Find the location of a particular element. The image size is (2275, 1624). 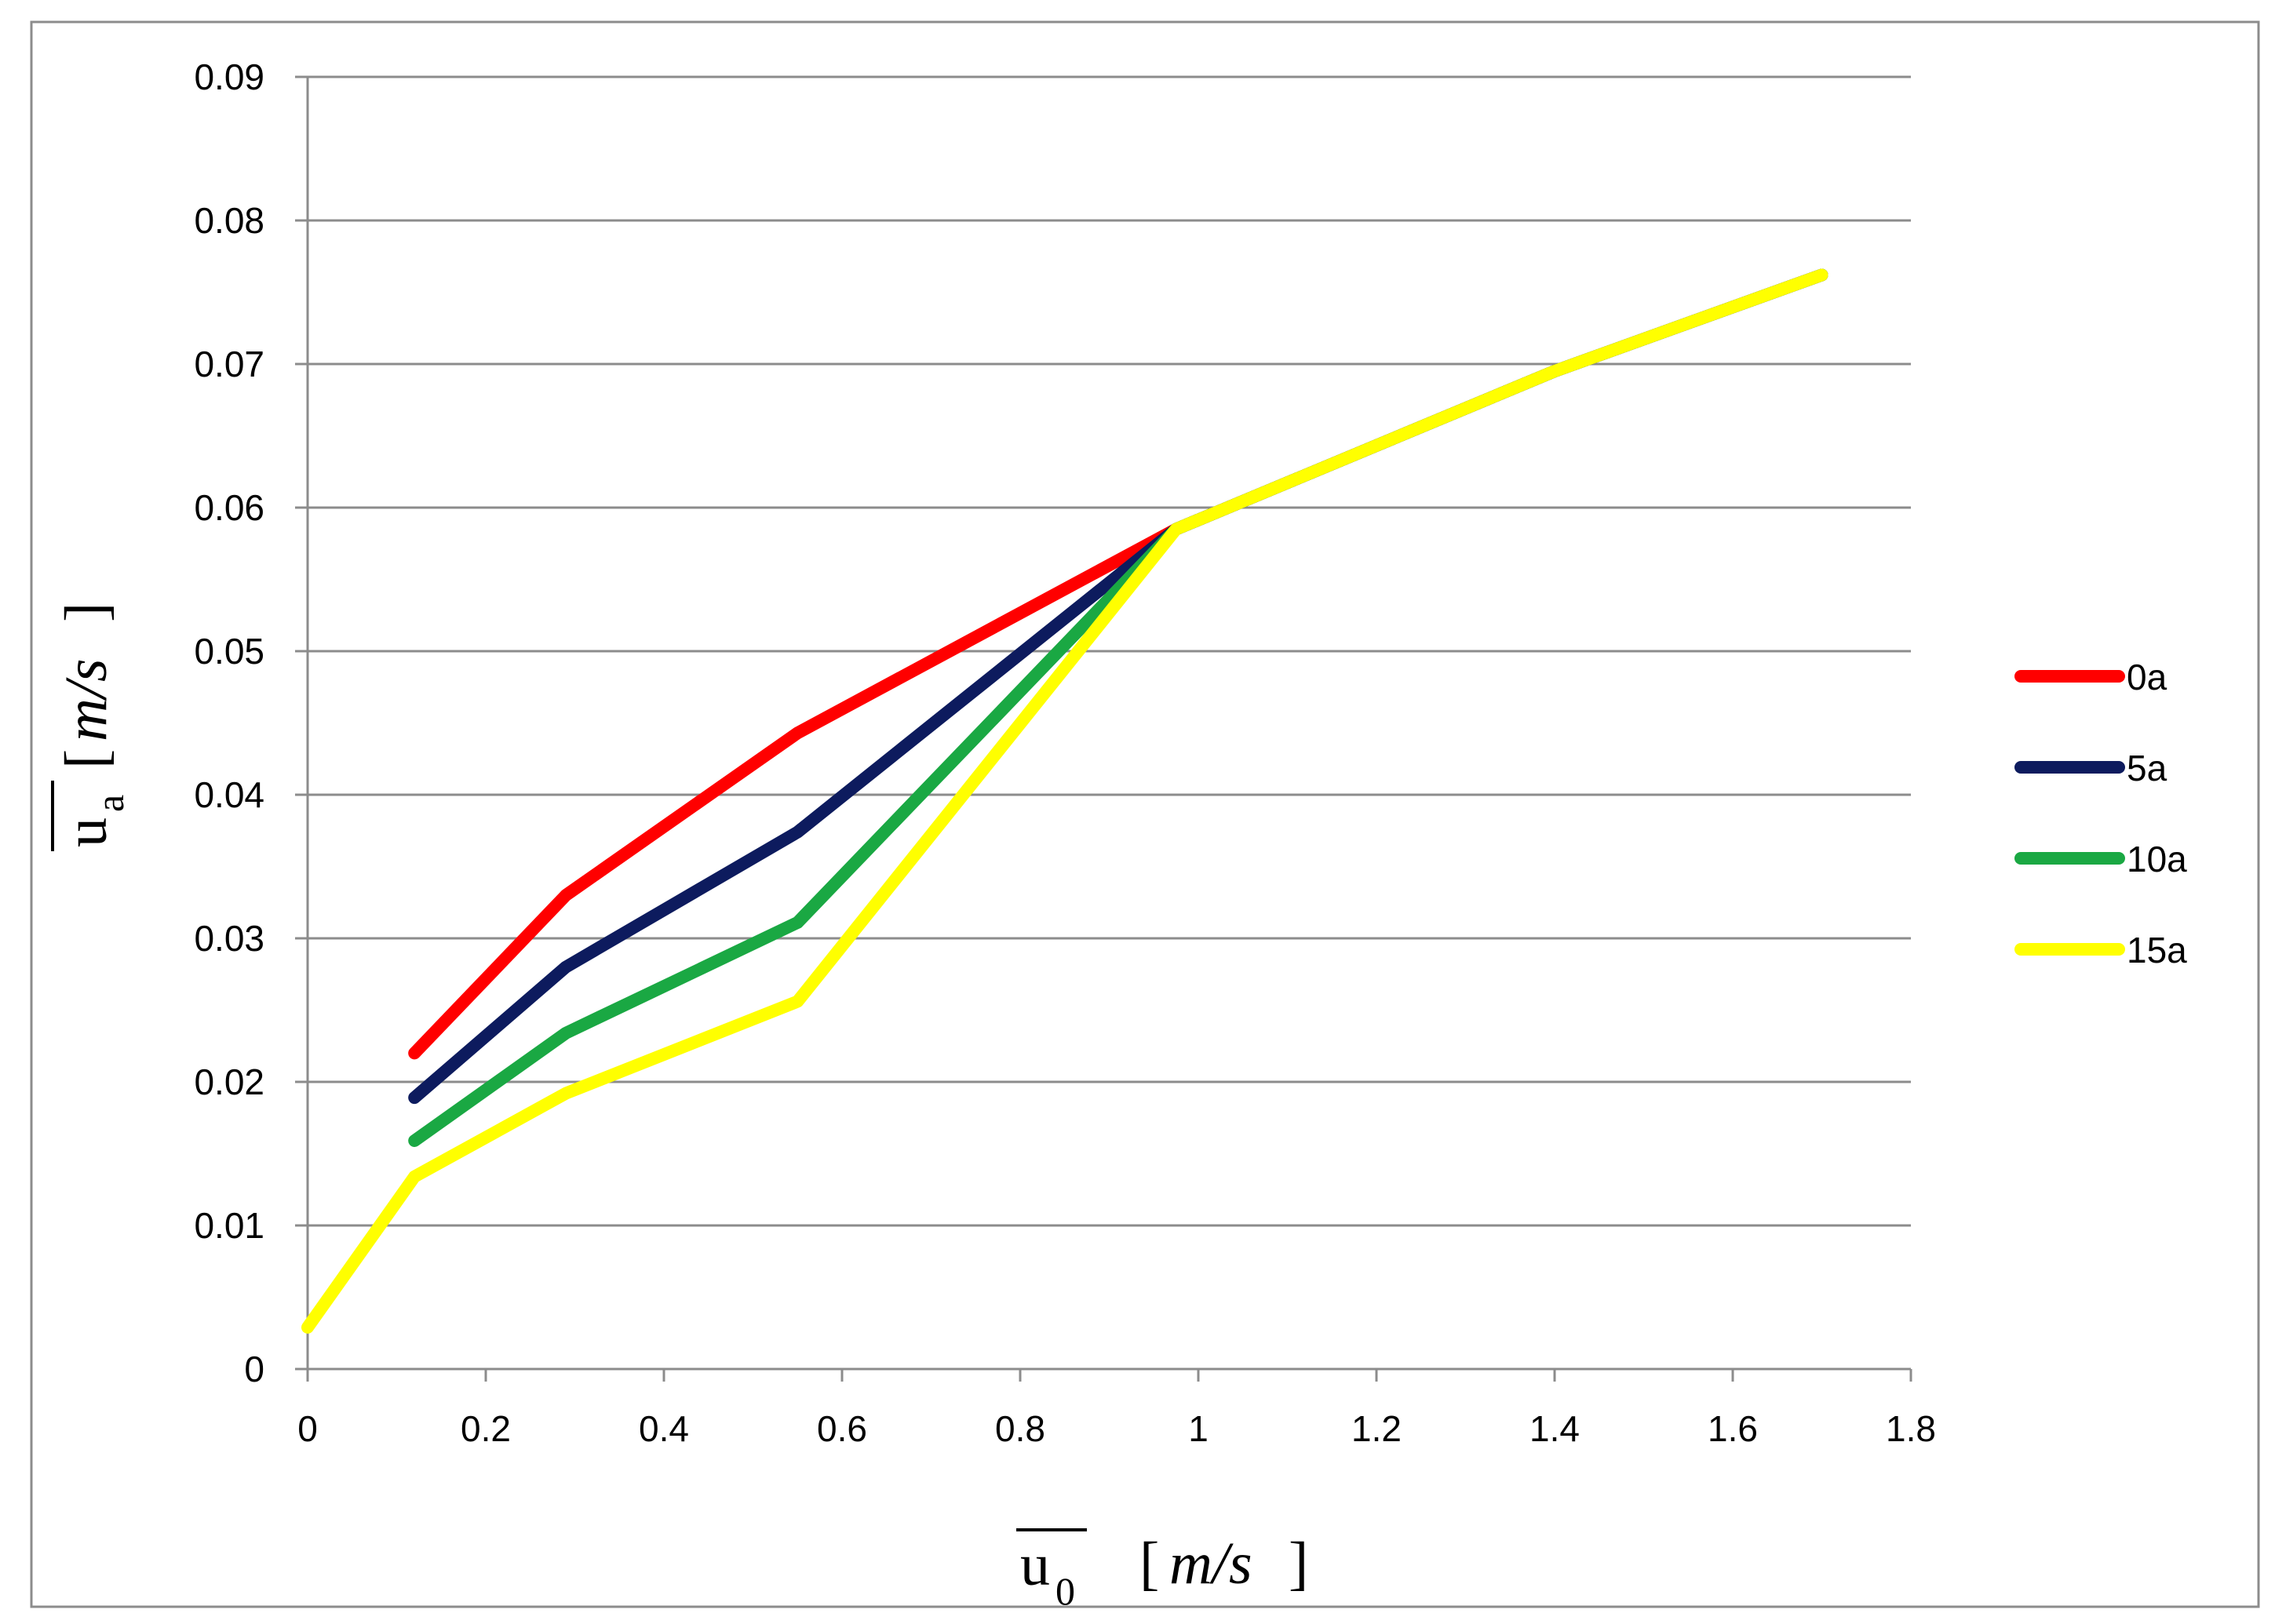

x-tick-label: 1.8 is located at coordinates (1911, 1429).